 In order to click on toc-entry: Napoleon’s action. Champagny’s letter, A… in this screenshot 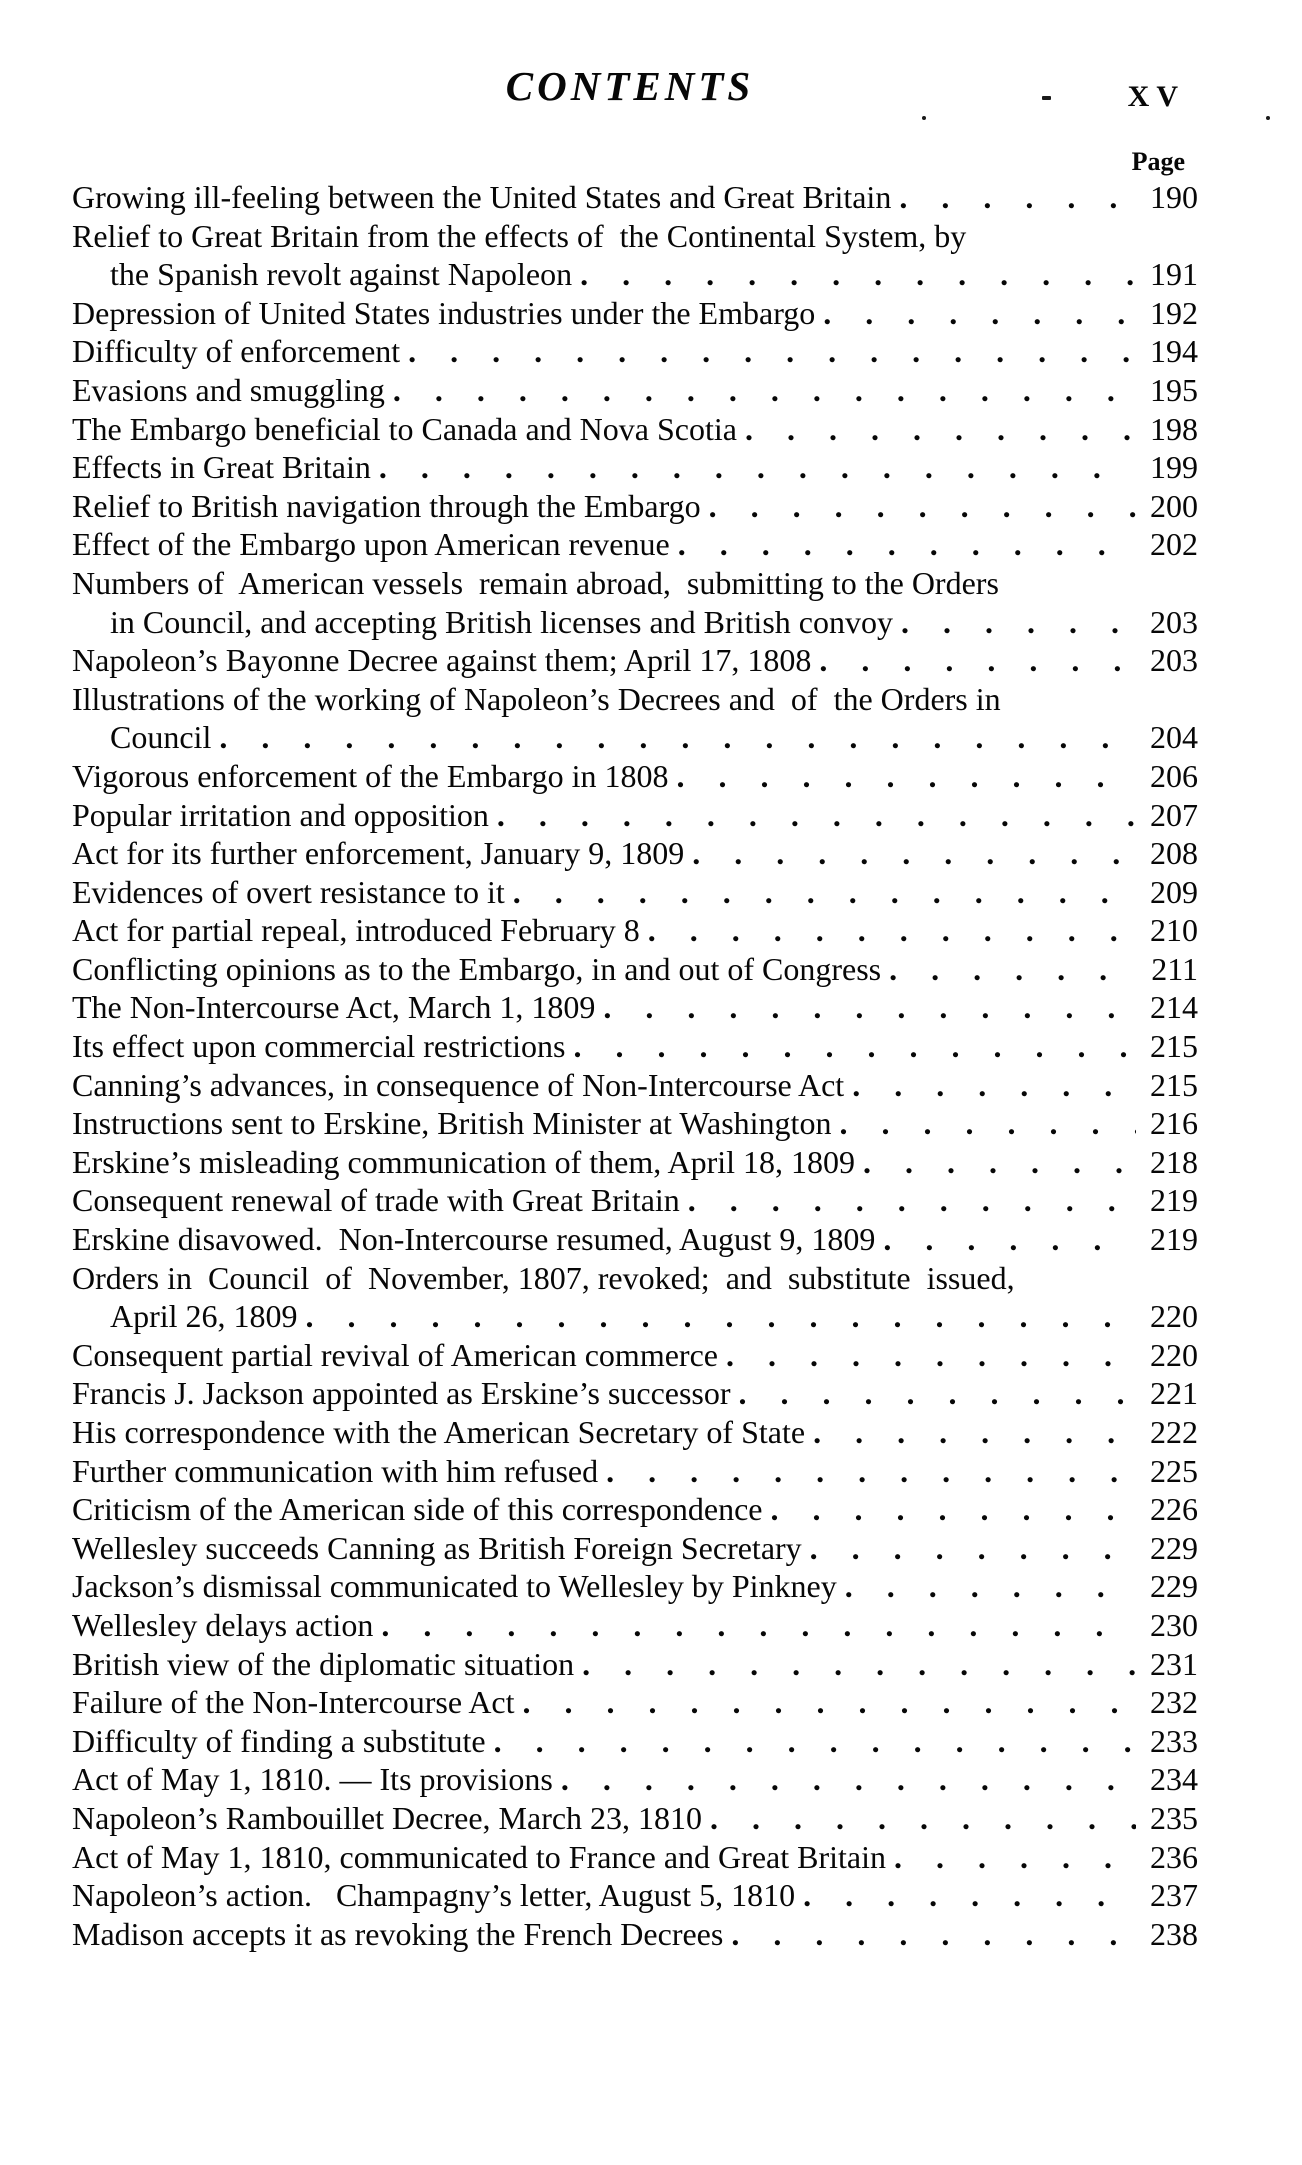, I will do `click(635, 1895)`.